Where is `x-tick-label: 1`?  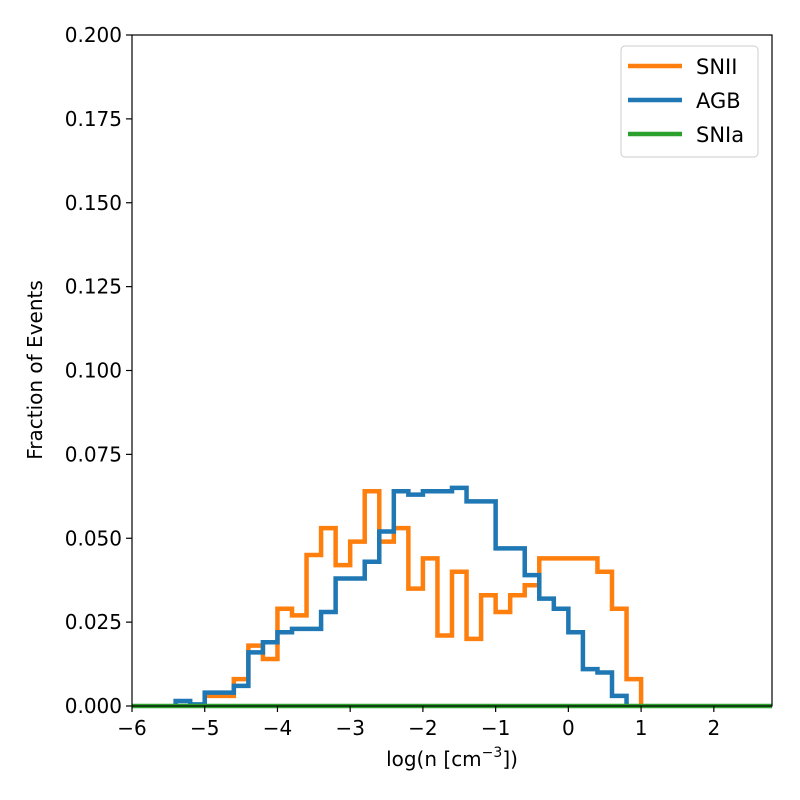 x-tick-label: 1 is located at coordinates (641, 728).